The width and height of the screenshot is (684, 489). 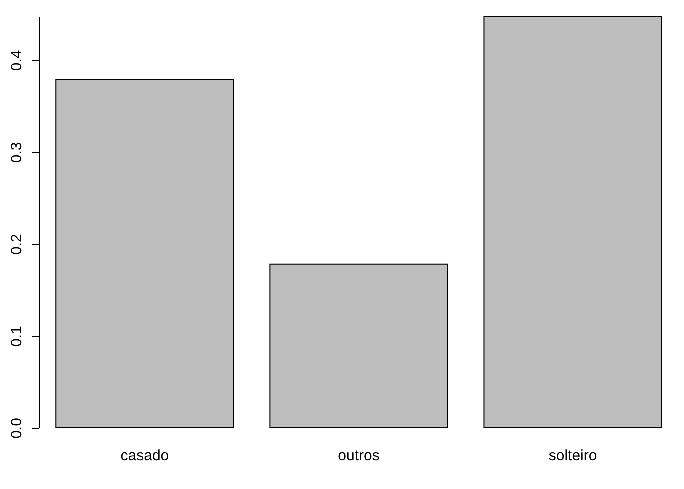 What do you see at coordinates (17, 336) in the screenshot?
I see `y-tick-label: 0.1` at bounding box center [17, 336].